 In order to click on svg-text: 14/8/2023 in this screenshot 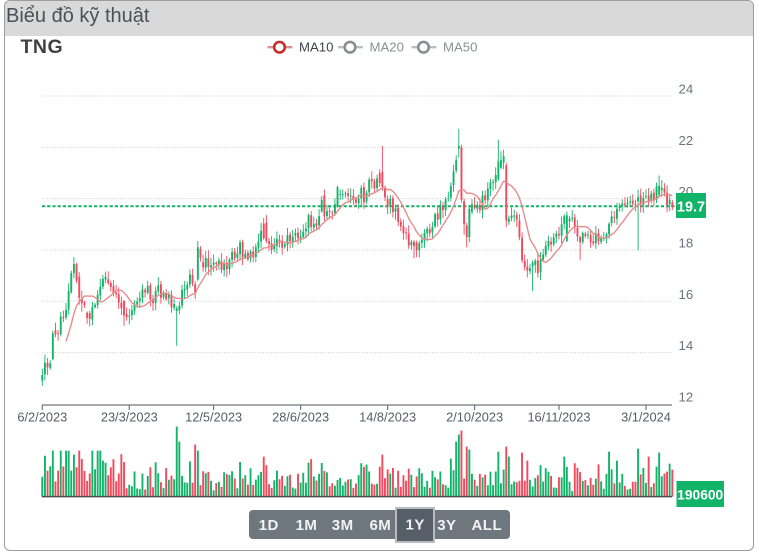, I will do `click(387, 417)`.